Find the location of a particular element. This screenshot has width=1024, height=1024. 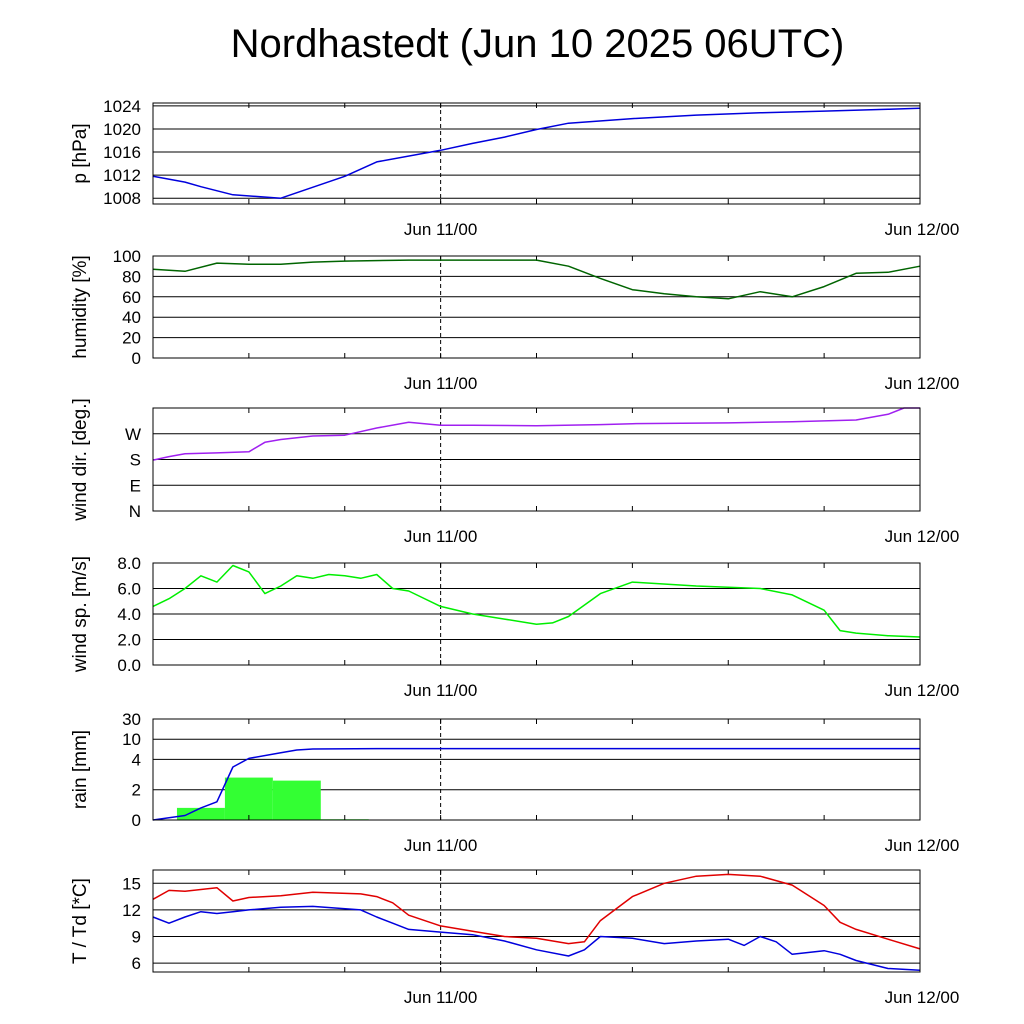

y-tick-label: E is located at coordinates (135, 485).